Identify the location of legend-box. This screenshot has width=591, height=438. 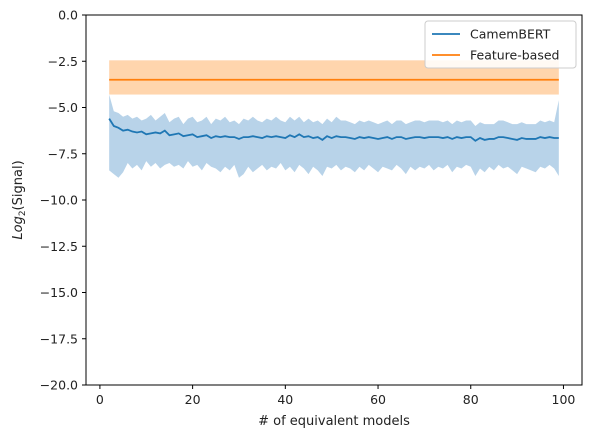
(500, 44).